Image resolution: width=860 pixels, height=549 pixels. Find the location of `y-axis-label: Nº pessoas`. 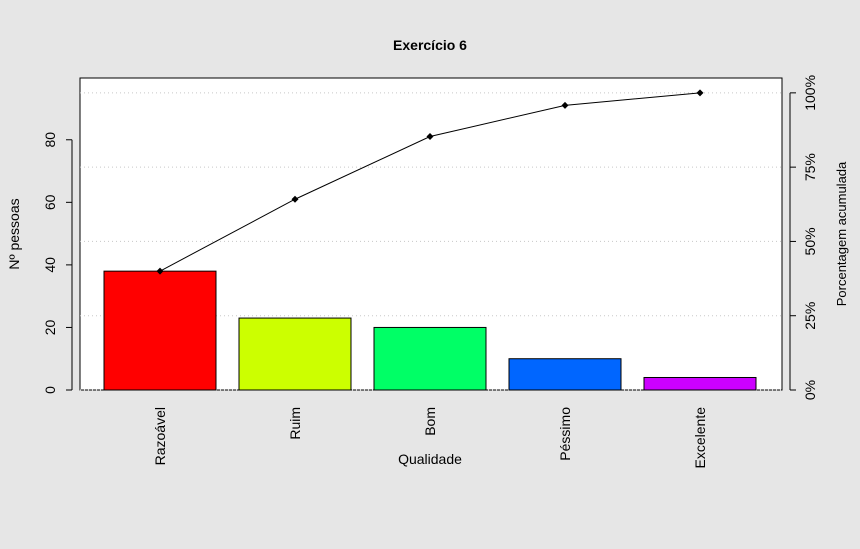

y-axis-label: Nº pessoas is located at coordinates (14, 233).